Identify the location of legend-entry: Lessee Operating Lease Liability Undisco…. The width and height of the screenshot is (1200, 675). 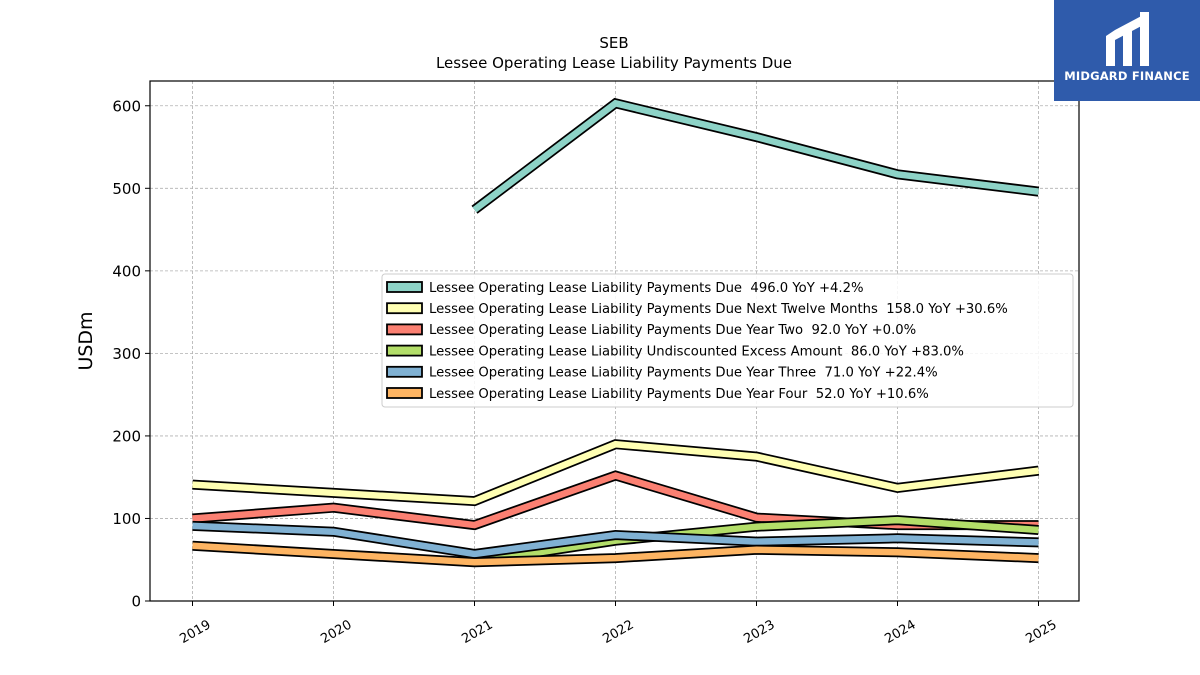
(696, 351).